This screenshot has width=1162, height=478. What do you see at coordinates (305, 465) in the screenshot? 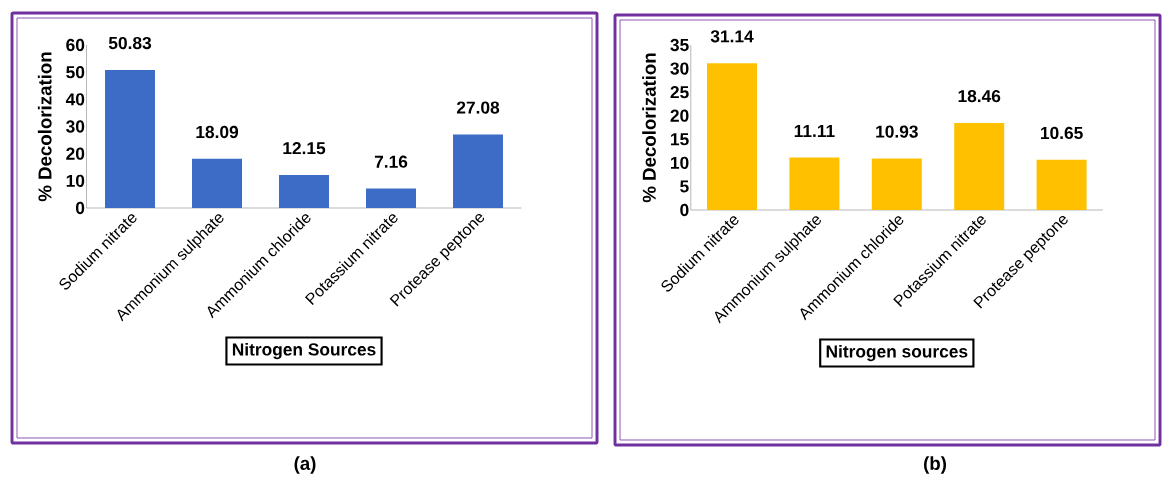
I see `text: (a)` at bounding box center [305, 465].